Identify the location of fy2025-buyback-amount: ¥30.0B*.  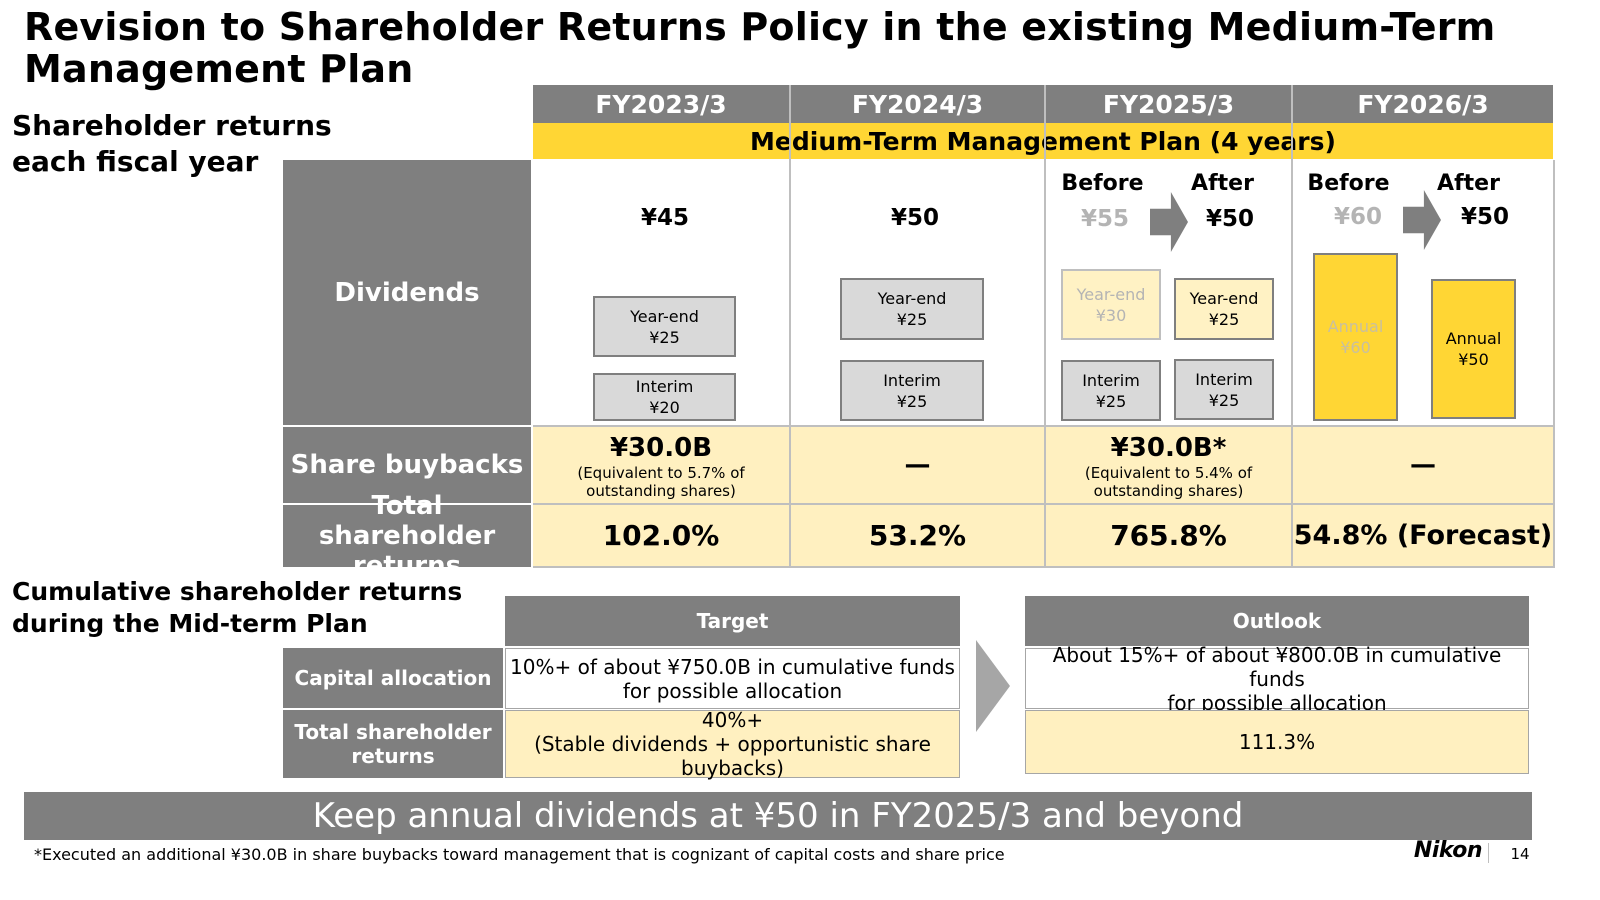
(1168, 448).